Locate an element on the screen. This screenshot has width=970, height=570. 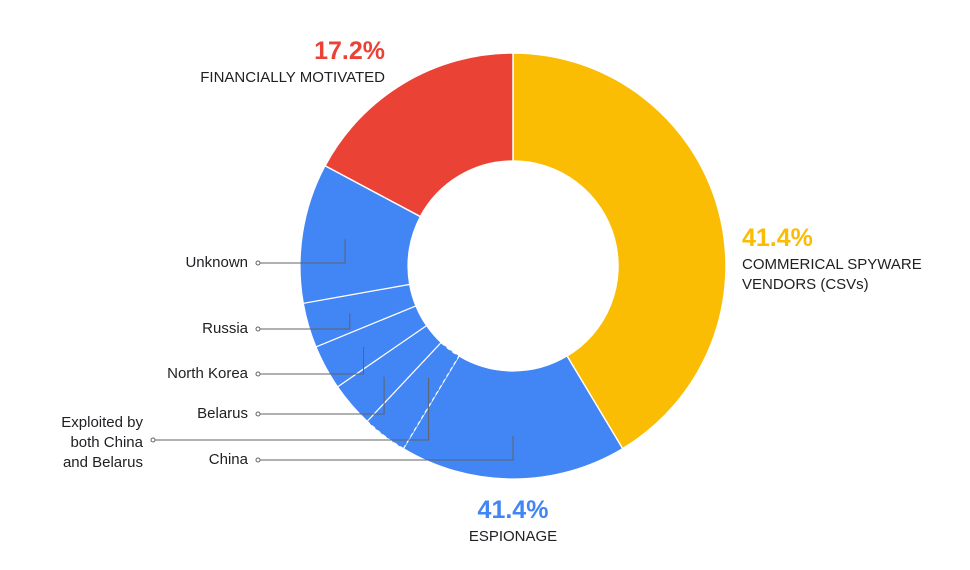
part-label: Exploited by both China and Belarus is located at coordinates (102, 442).